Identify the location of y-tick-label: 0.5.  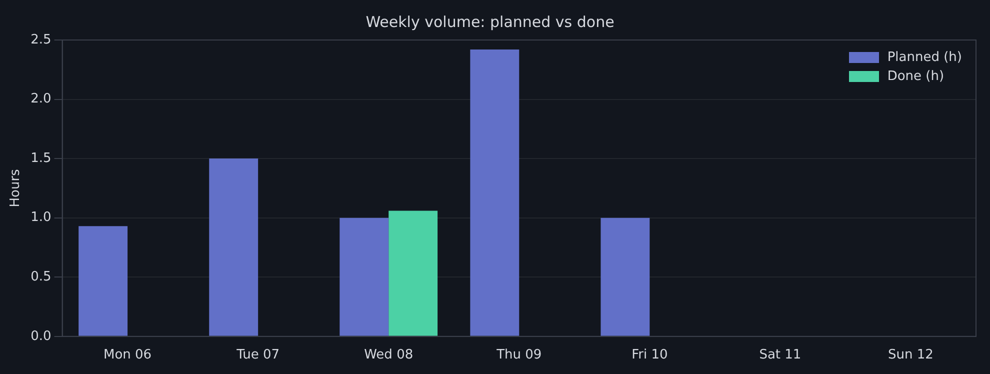
(41, 276).